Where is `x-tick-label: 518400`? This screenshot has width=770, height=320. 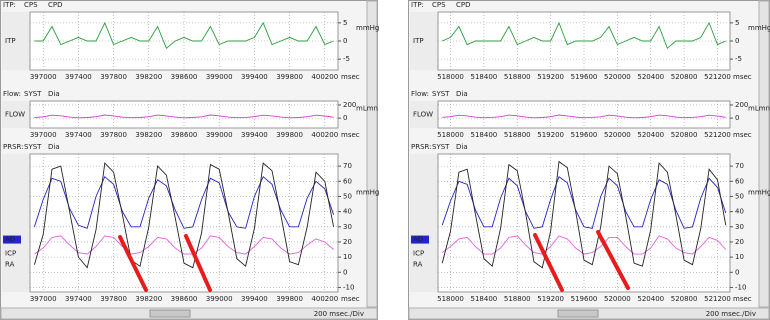 x-tick-label: 518400 is located at coordinates (484, 77).